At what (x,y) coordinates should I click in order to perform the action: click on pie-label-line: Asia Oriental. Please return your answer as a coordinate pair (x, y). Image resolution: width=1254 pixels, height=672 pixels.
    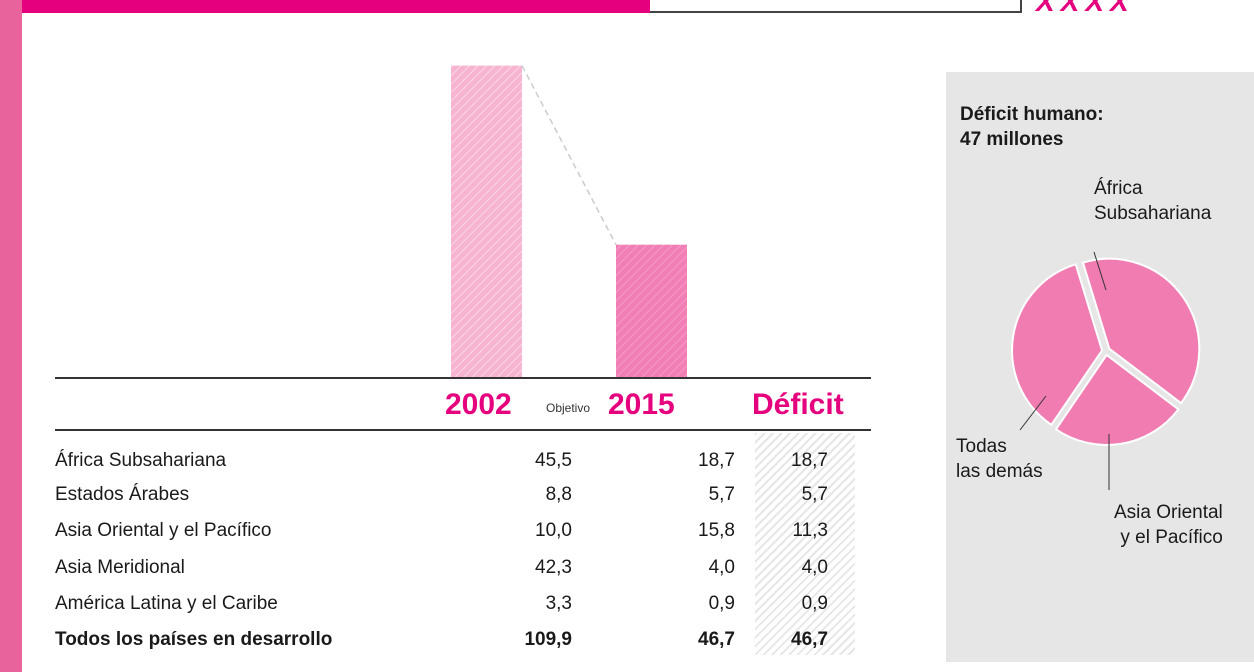
    Looking at the image, I should click on (1168, 512).